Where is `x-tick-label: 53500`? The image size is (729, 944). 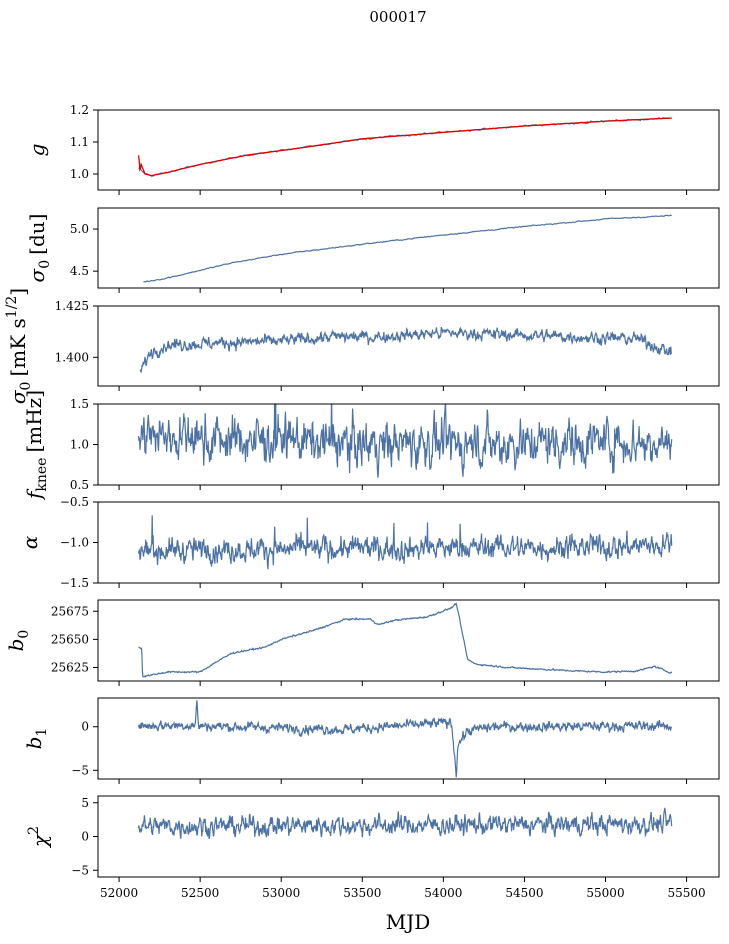 x-tick-label: 53500 is located at coordinates (362, 893).